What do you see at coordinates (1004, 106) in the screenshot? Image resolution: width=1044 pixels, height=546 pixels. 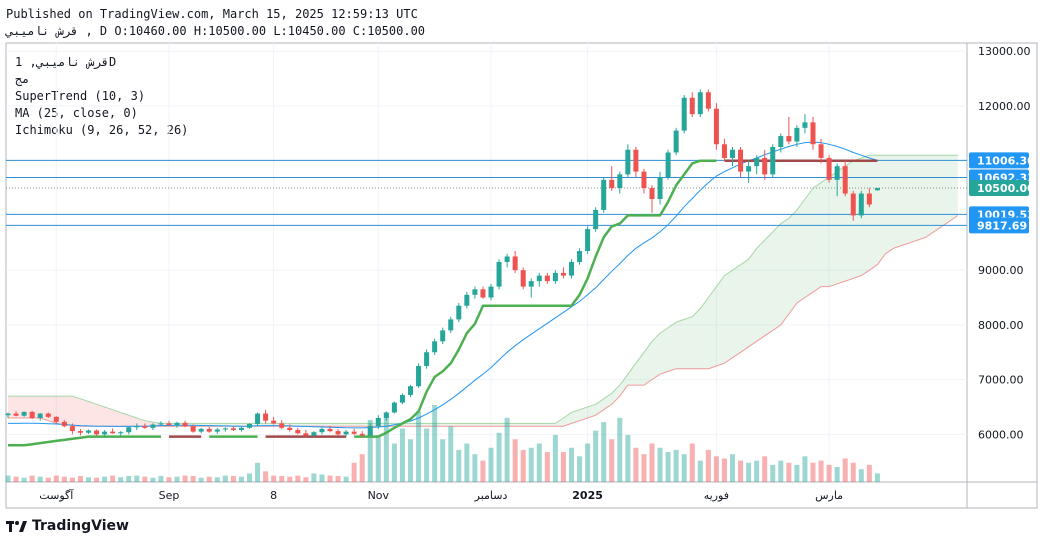 I see `price-tick-label: 12000.00` at bounding box center [1004, 106].